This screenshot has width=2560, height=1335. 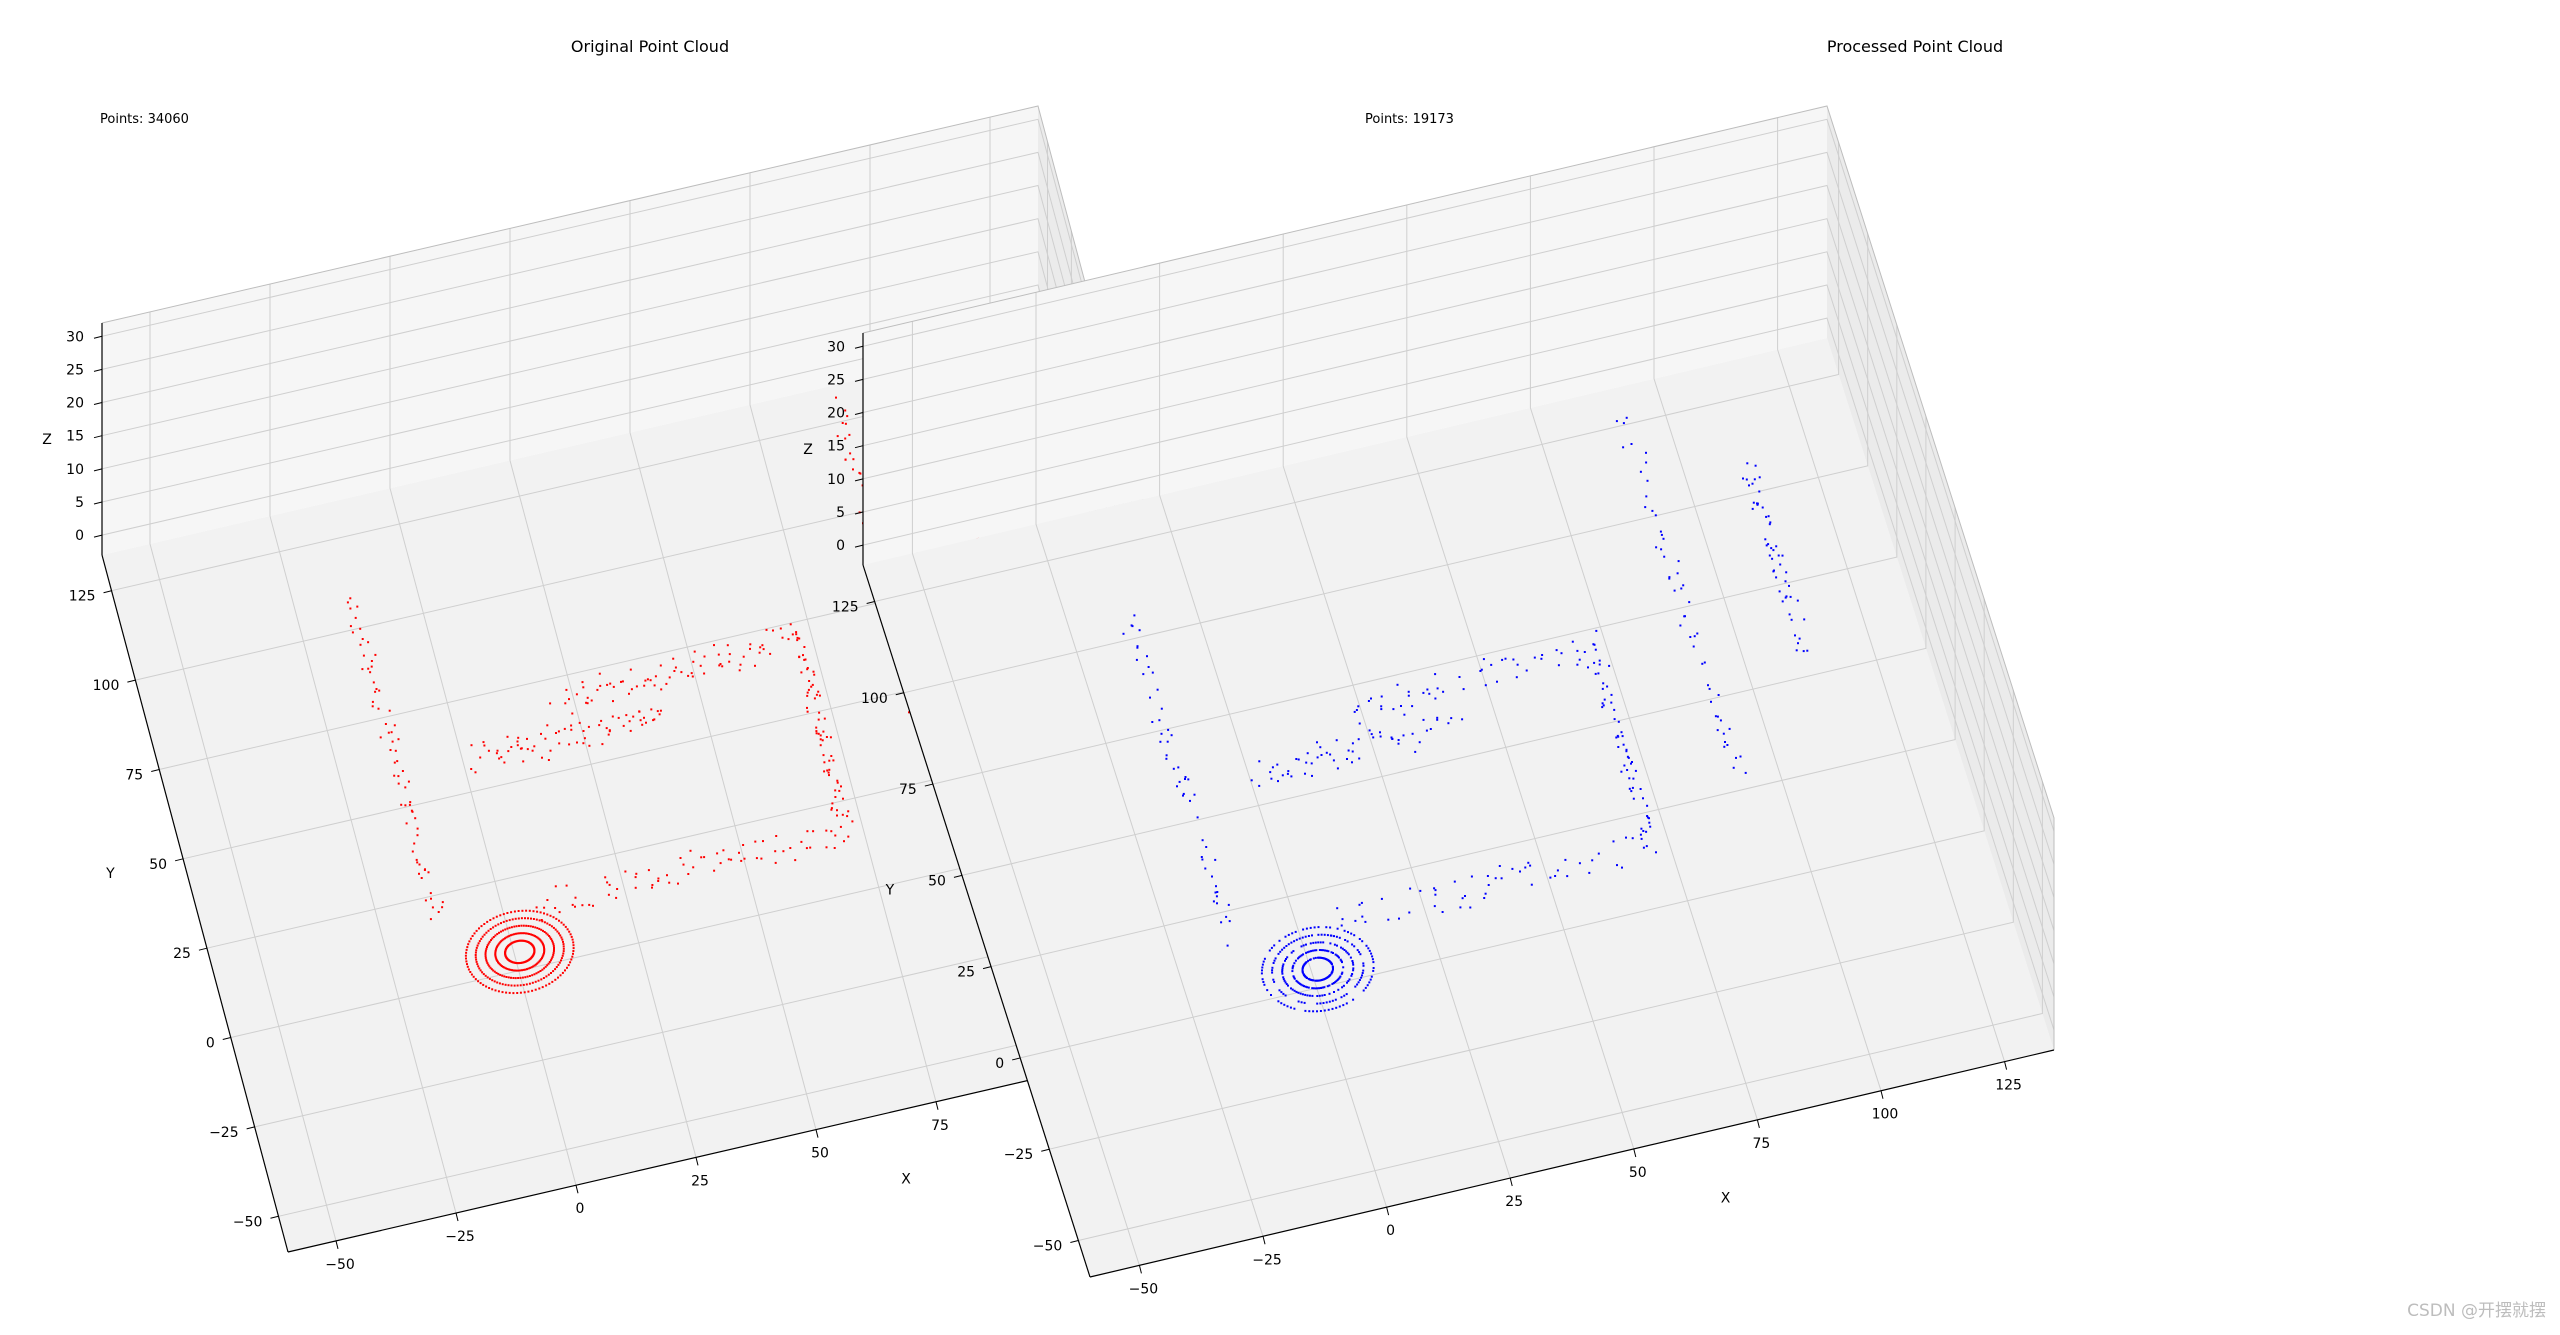 What do you see at coordinates (460, 1237) in the screenshot?
I see `x-tick-label: −25` at bounding box center [460, 1237].